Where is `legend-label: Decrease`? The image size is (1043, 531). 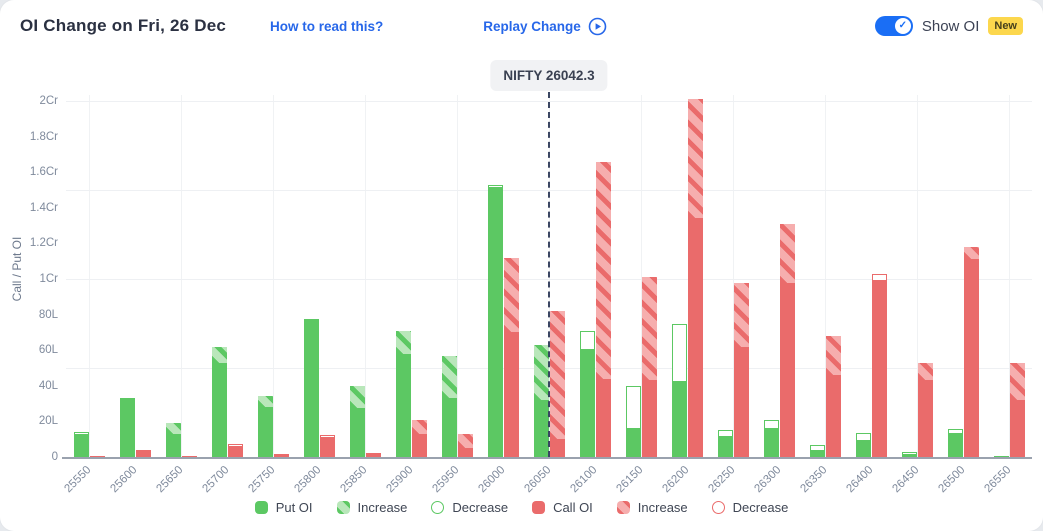
legend-label: Decrease is located at coordinates (760, 507).